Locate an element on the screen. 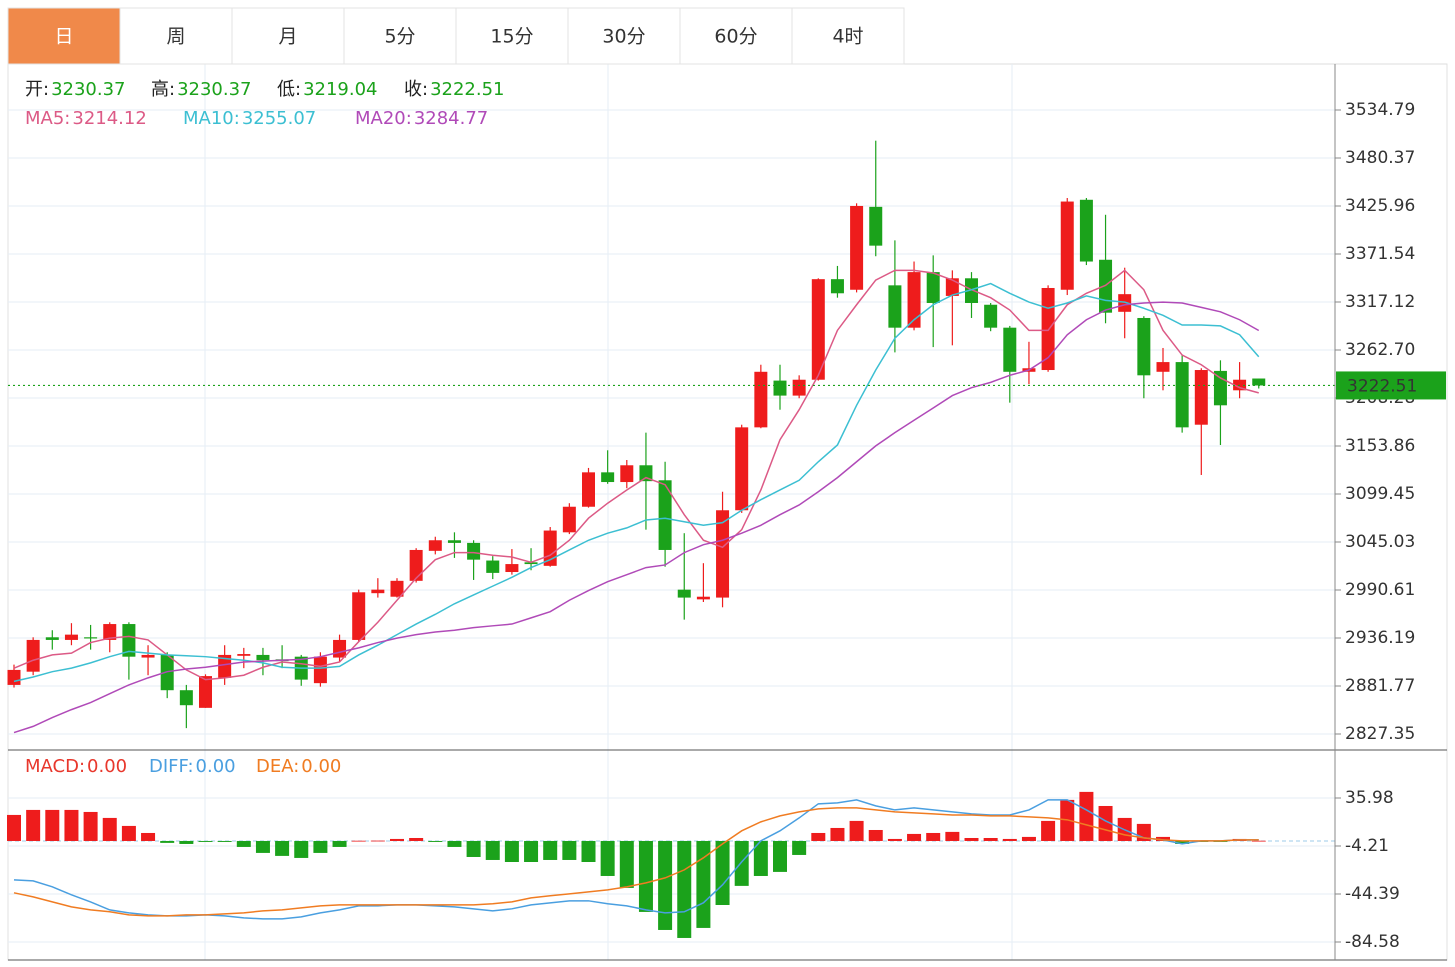  readout: 高: 3230.37 is located at coordinates (201, 89).